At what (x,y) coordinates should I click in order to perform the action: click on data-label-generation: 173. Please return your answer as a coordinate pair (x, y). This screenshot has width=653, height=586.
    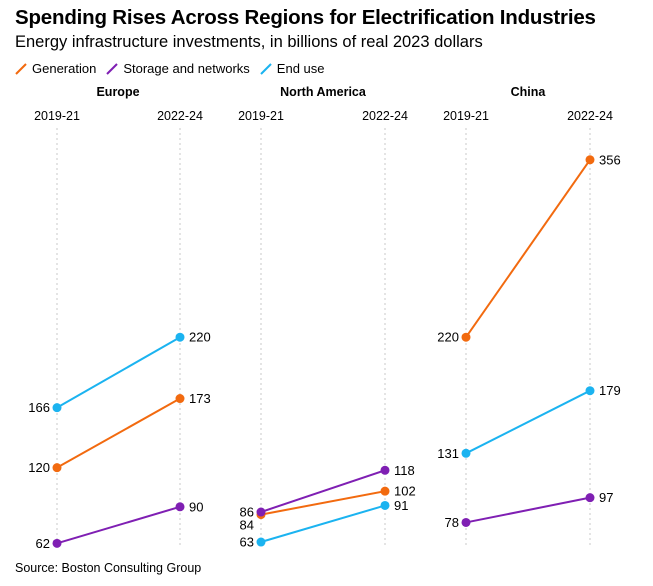
    Looking at the image, I should click on (200, 398).